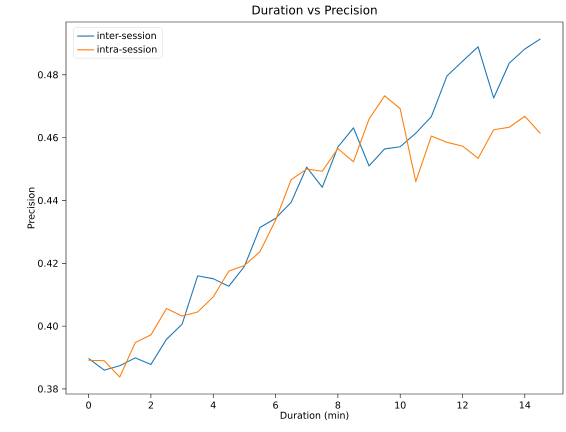 Image resolution: width=566 pixels, height=432 pixels. What do you see at coordinates (127, 36) in the screenshot?
I see `legend-label: inter-session` at bounding box center [127, 36].